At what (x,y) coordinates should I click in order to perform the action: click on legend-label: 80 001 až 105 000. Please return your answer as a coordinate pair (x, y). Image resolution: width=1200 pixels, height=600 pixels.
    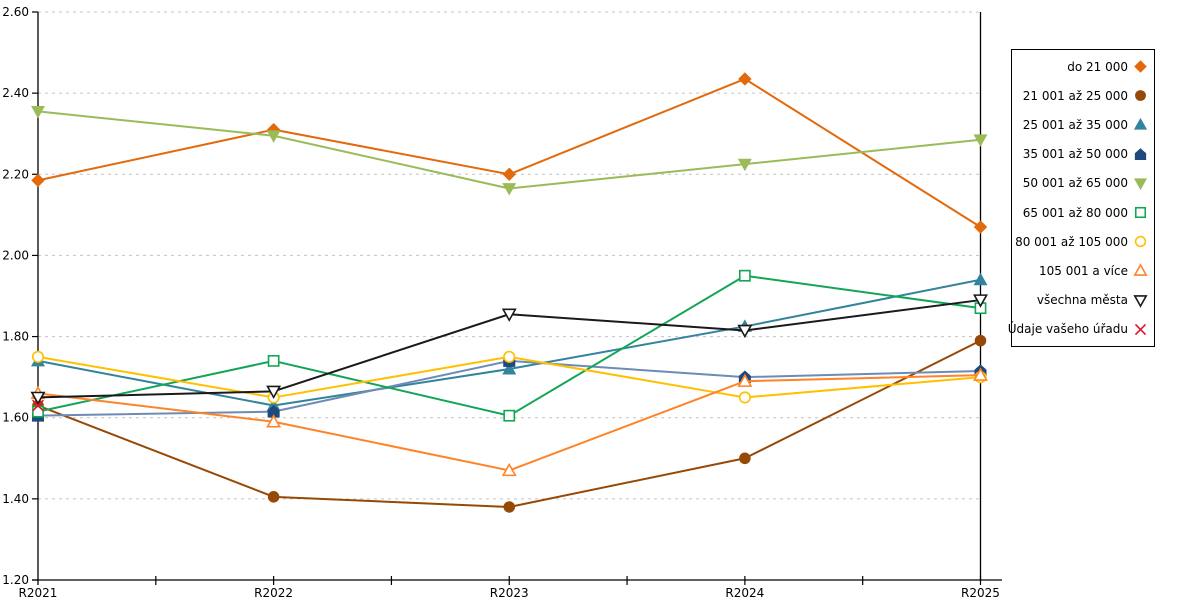
    Looking at the image, I should click on (1071, 241).